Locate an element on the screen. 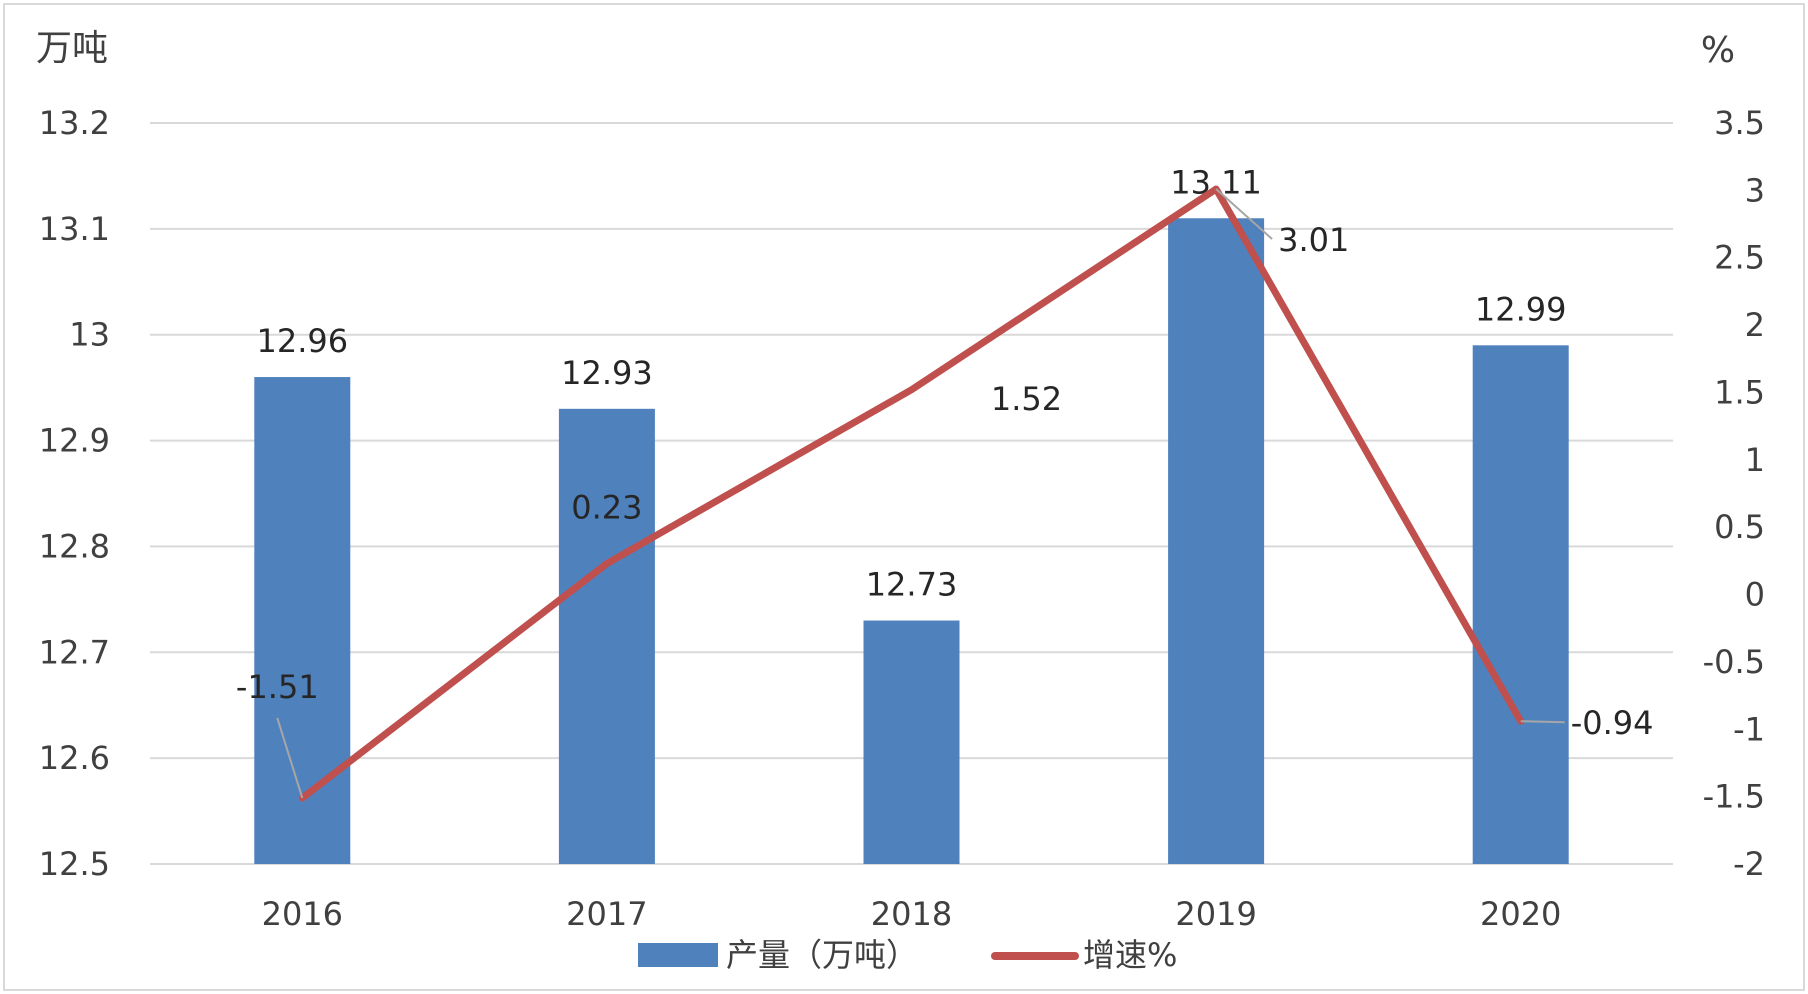  right-tick-label: 3 is located at coordinates (1755, 190).